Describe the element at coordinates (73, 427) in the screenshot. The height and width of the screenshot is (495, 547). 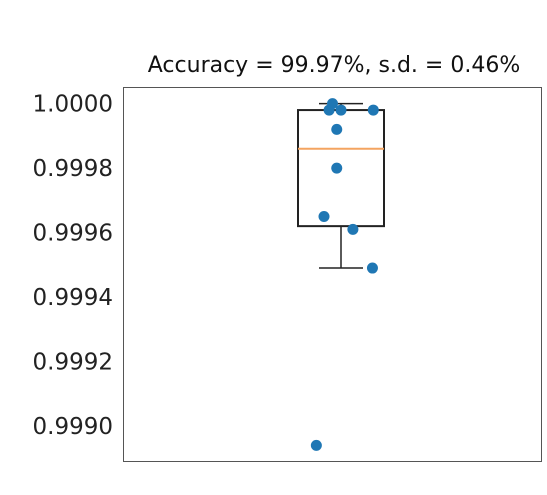
I see `y-tick-label: 0.9990` at that location.